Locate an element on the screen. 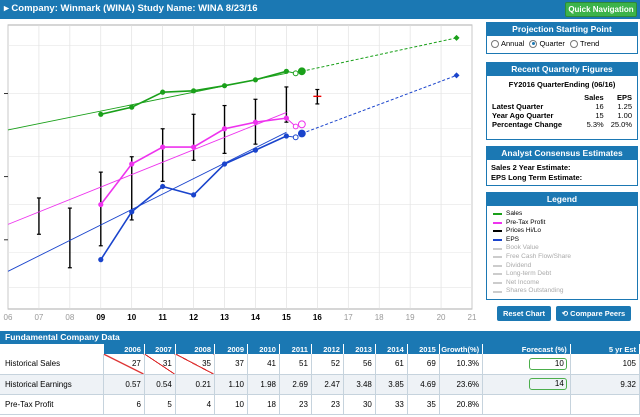 The width and height of the screenshot is (640, 417). growth-cell: 23.6% is located at coordinates (461, 384).